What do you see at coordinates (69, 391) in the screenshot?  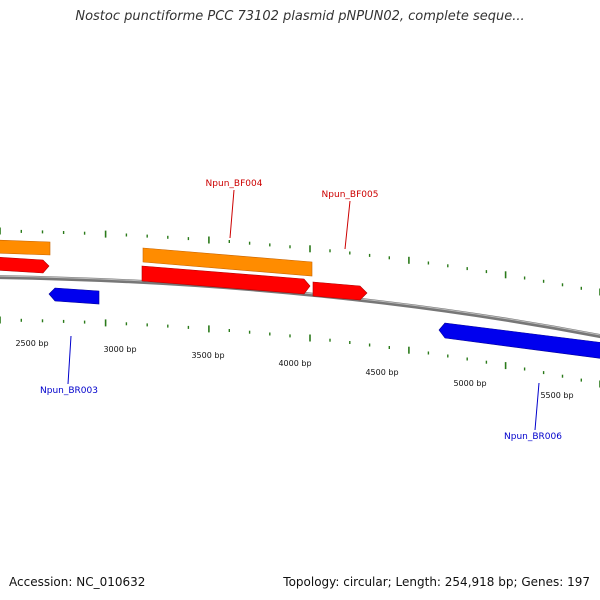 I see `gene-label-br003: Npun_BR003` at bounding box center [69, 391].